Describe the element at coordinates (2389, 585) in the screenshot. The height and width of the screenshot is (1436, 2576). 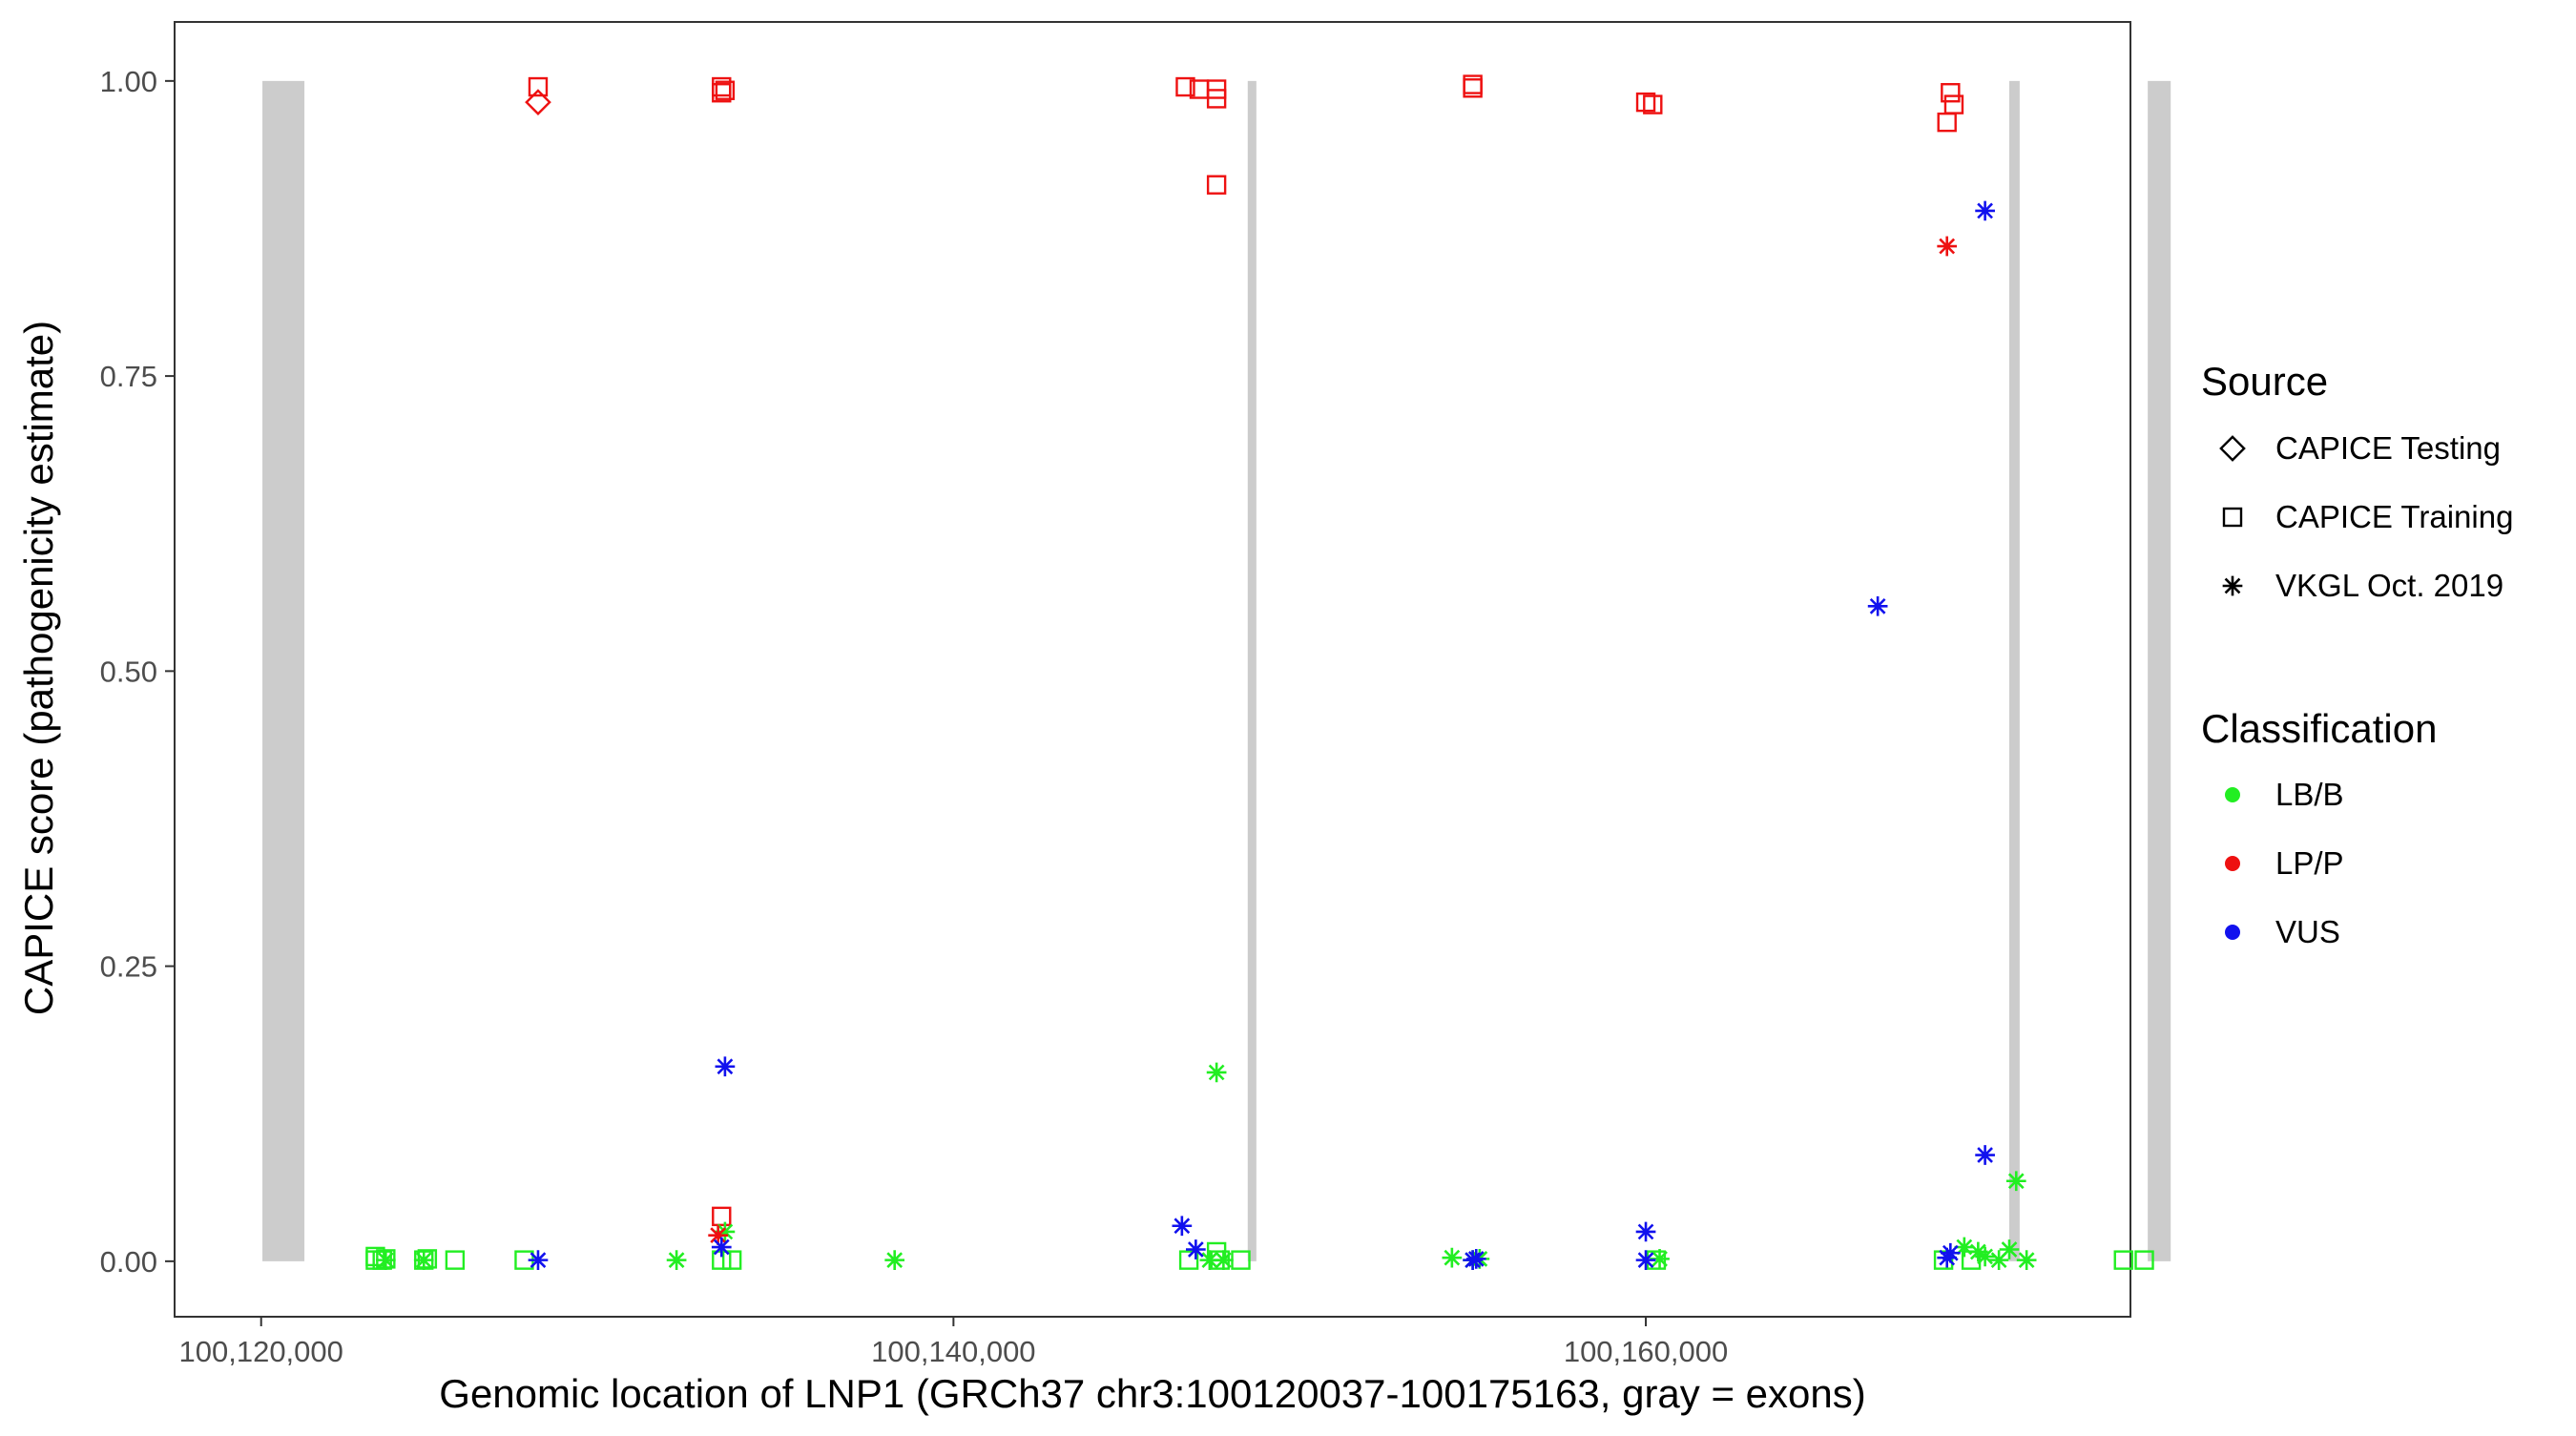
I see `legend-label-source: VKGL Oct. 2019` at that location.